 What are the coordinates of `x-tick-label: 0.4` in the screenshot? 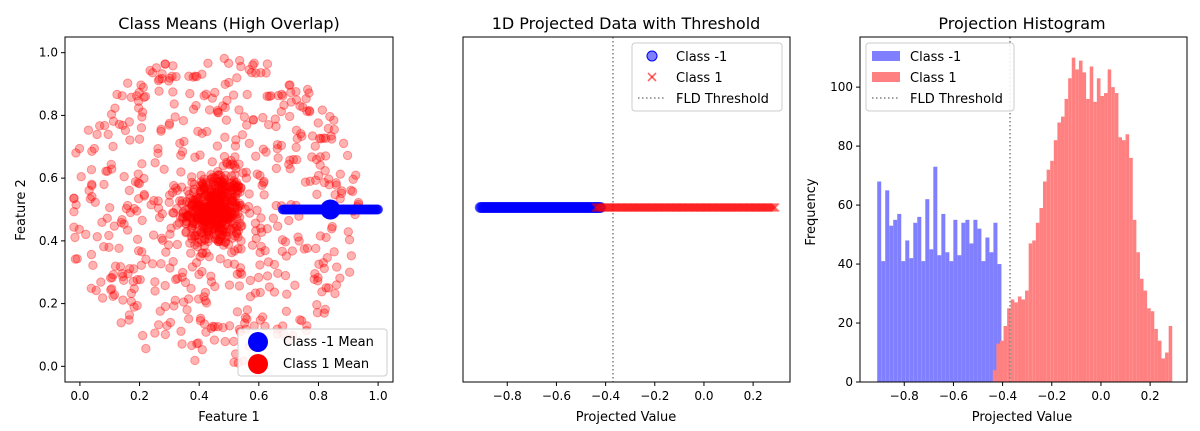 It's located at (199, 396).